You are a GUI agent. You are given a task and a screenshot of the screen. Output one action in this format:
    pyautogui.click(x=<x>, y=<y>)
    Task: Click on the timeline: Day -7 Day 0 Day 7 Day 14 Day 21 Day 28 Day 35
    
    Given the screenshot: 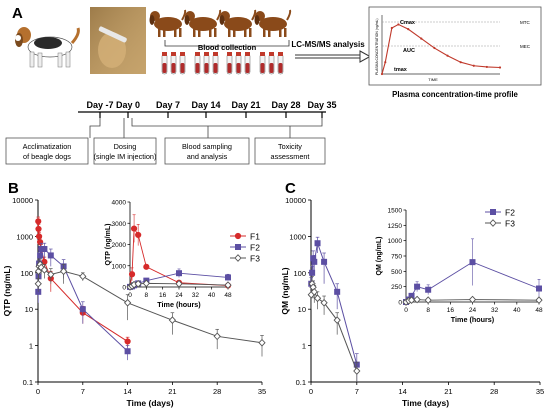 What is the action you would take?
    pyautogui.click(x=211, y=109)
    